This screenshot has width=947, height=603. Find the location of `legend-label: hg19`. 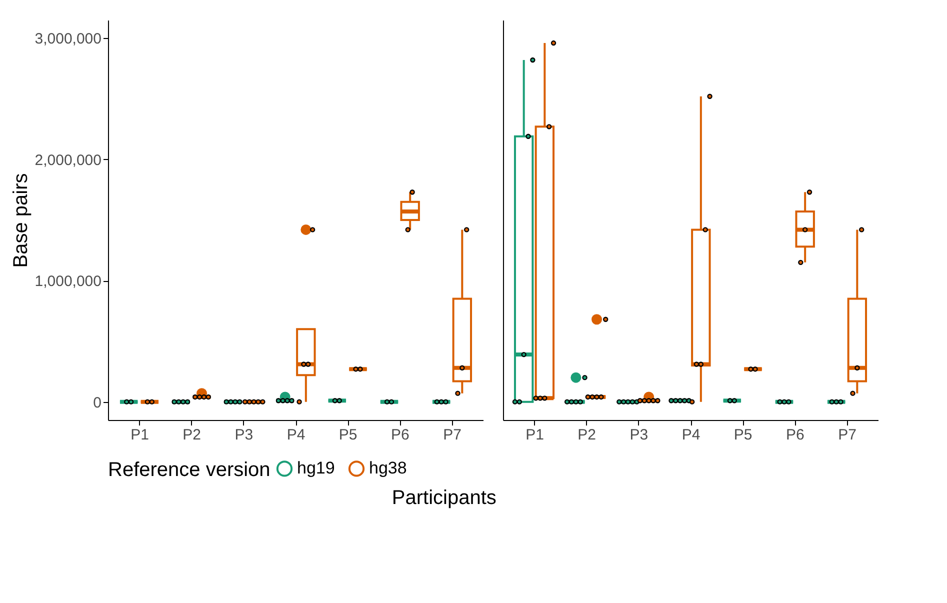

legend-label: hg19 is located at coordinates (316, 468).